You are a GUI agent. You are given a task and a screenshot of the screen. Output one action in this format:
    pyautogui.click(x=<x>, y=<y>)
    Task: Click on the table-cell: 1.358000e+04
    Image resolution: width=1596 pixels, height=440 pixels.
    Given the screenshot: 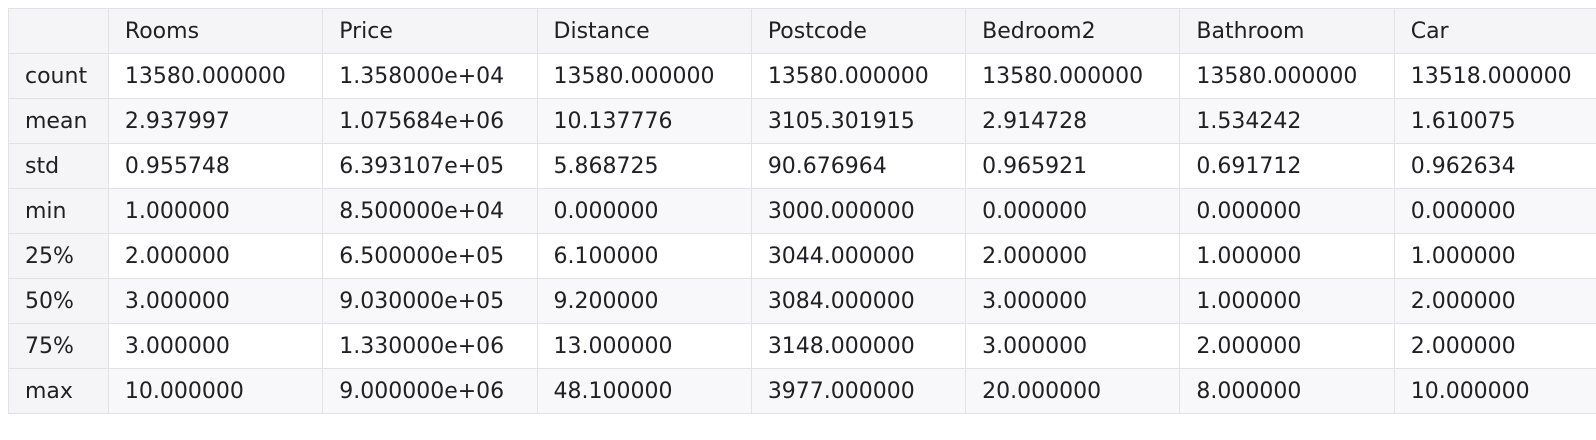 What is the action you would take?
    pyautogui.click(x=430, y=76)
    